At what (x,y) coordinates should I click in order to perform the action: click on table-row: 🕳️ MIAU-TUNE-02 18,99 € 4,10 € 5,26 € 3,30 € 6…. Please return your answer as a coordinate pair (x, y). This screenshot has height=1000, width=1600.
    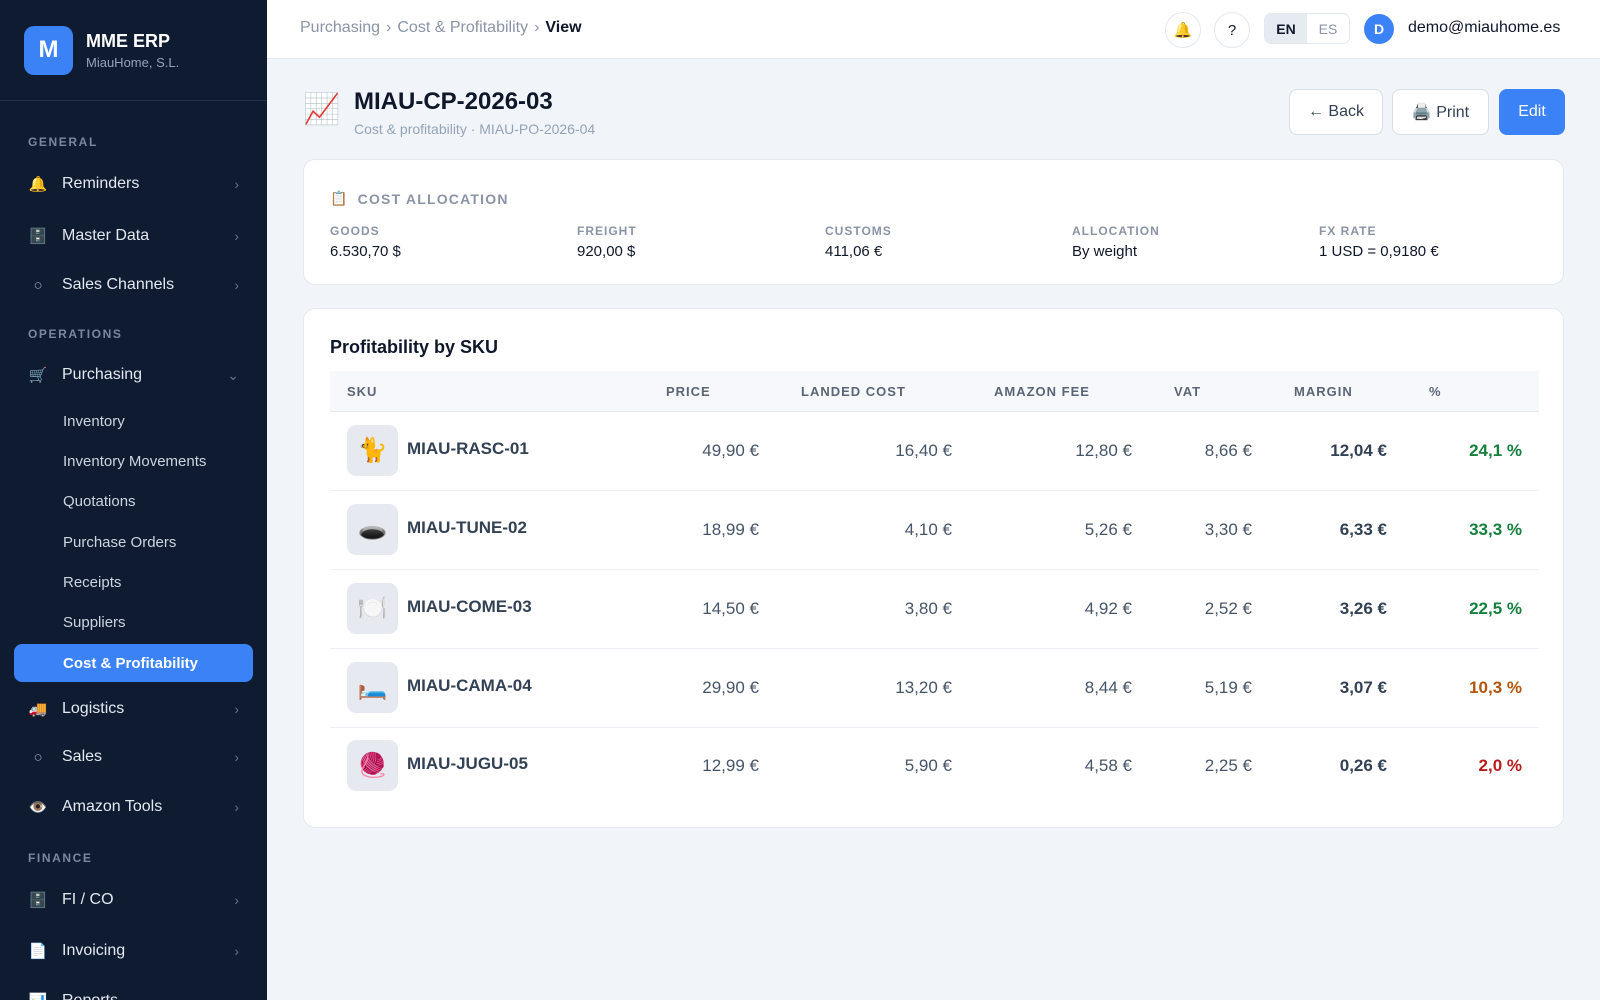
    Looking at the image, I should click on (934, 530).